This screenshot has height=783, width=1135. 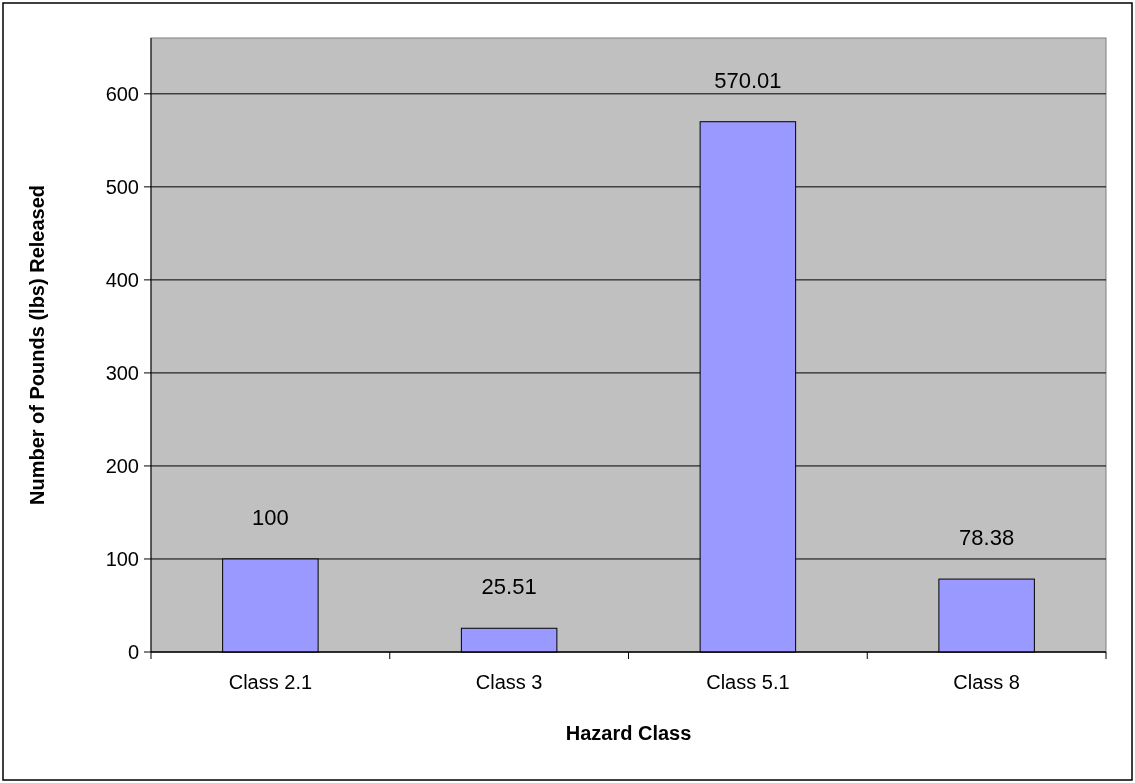 What do you see at coordinates (509, 682) in the screenshot?
I see `x-tick-label: Class 3` at bounding box center [509, 682].